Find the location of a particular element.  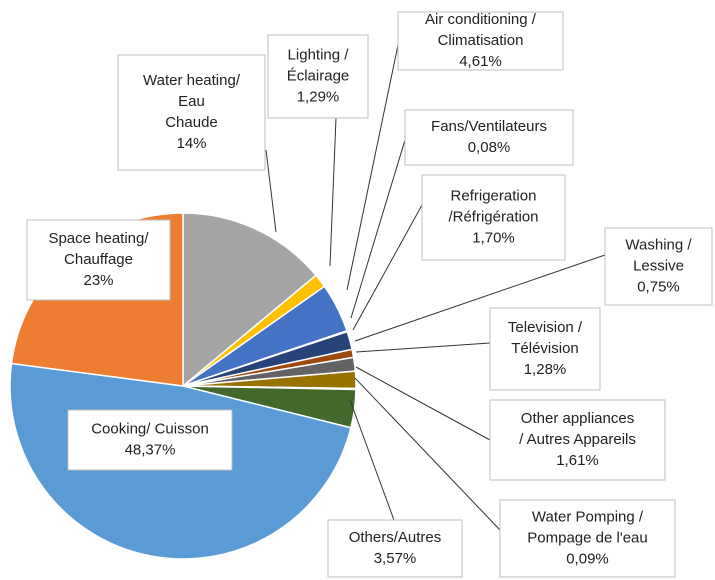

category-label: Chaude is located at coordinates (191, 122).